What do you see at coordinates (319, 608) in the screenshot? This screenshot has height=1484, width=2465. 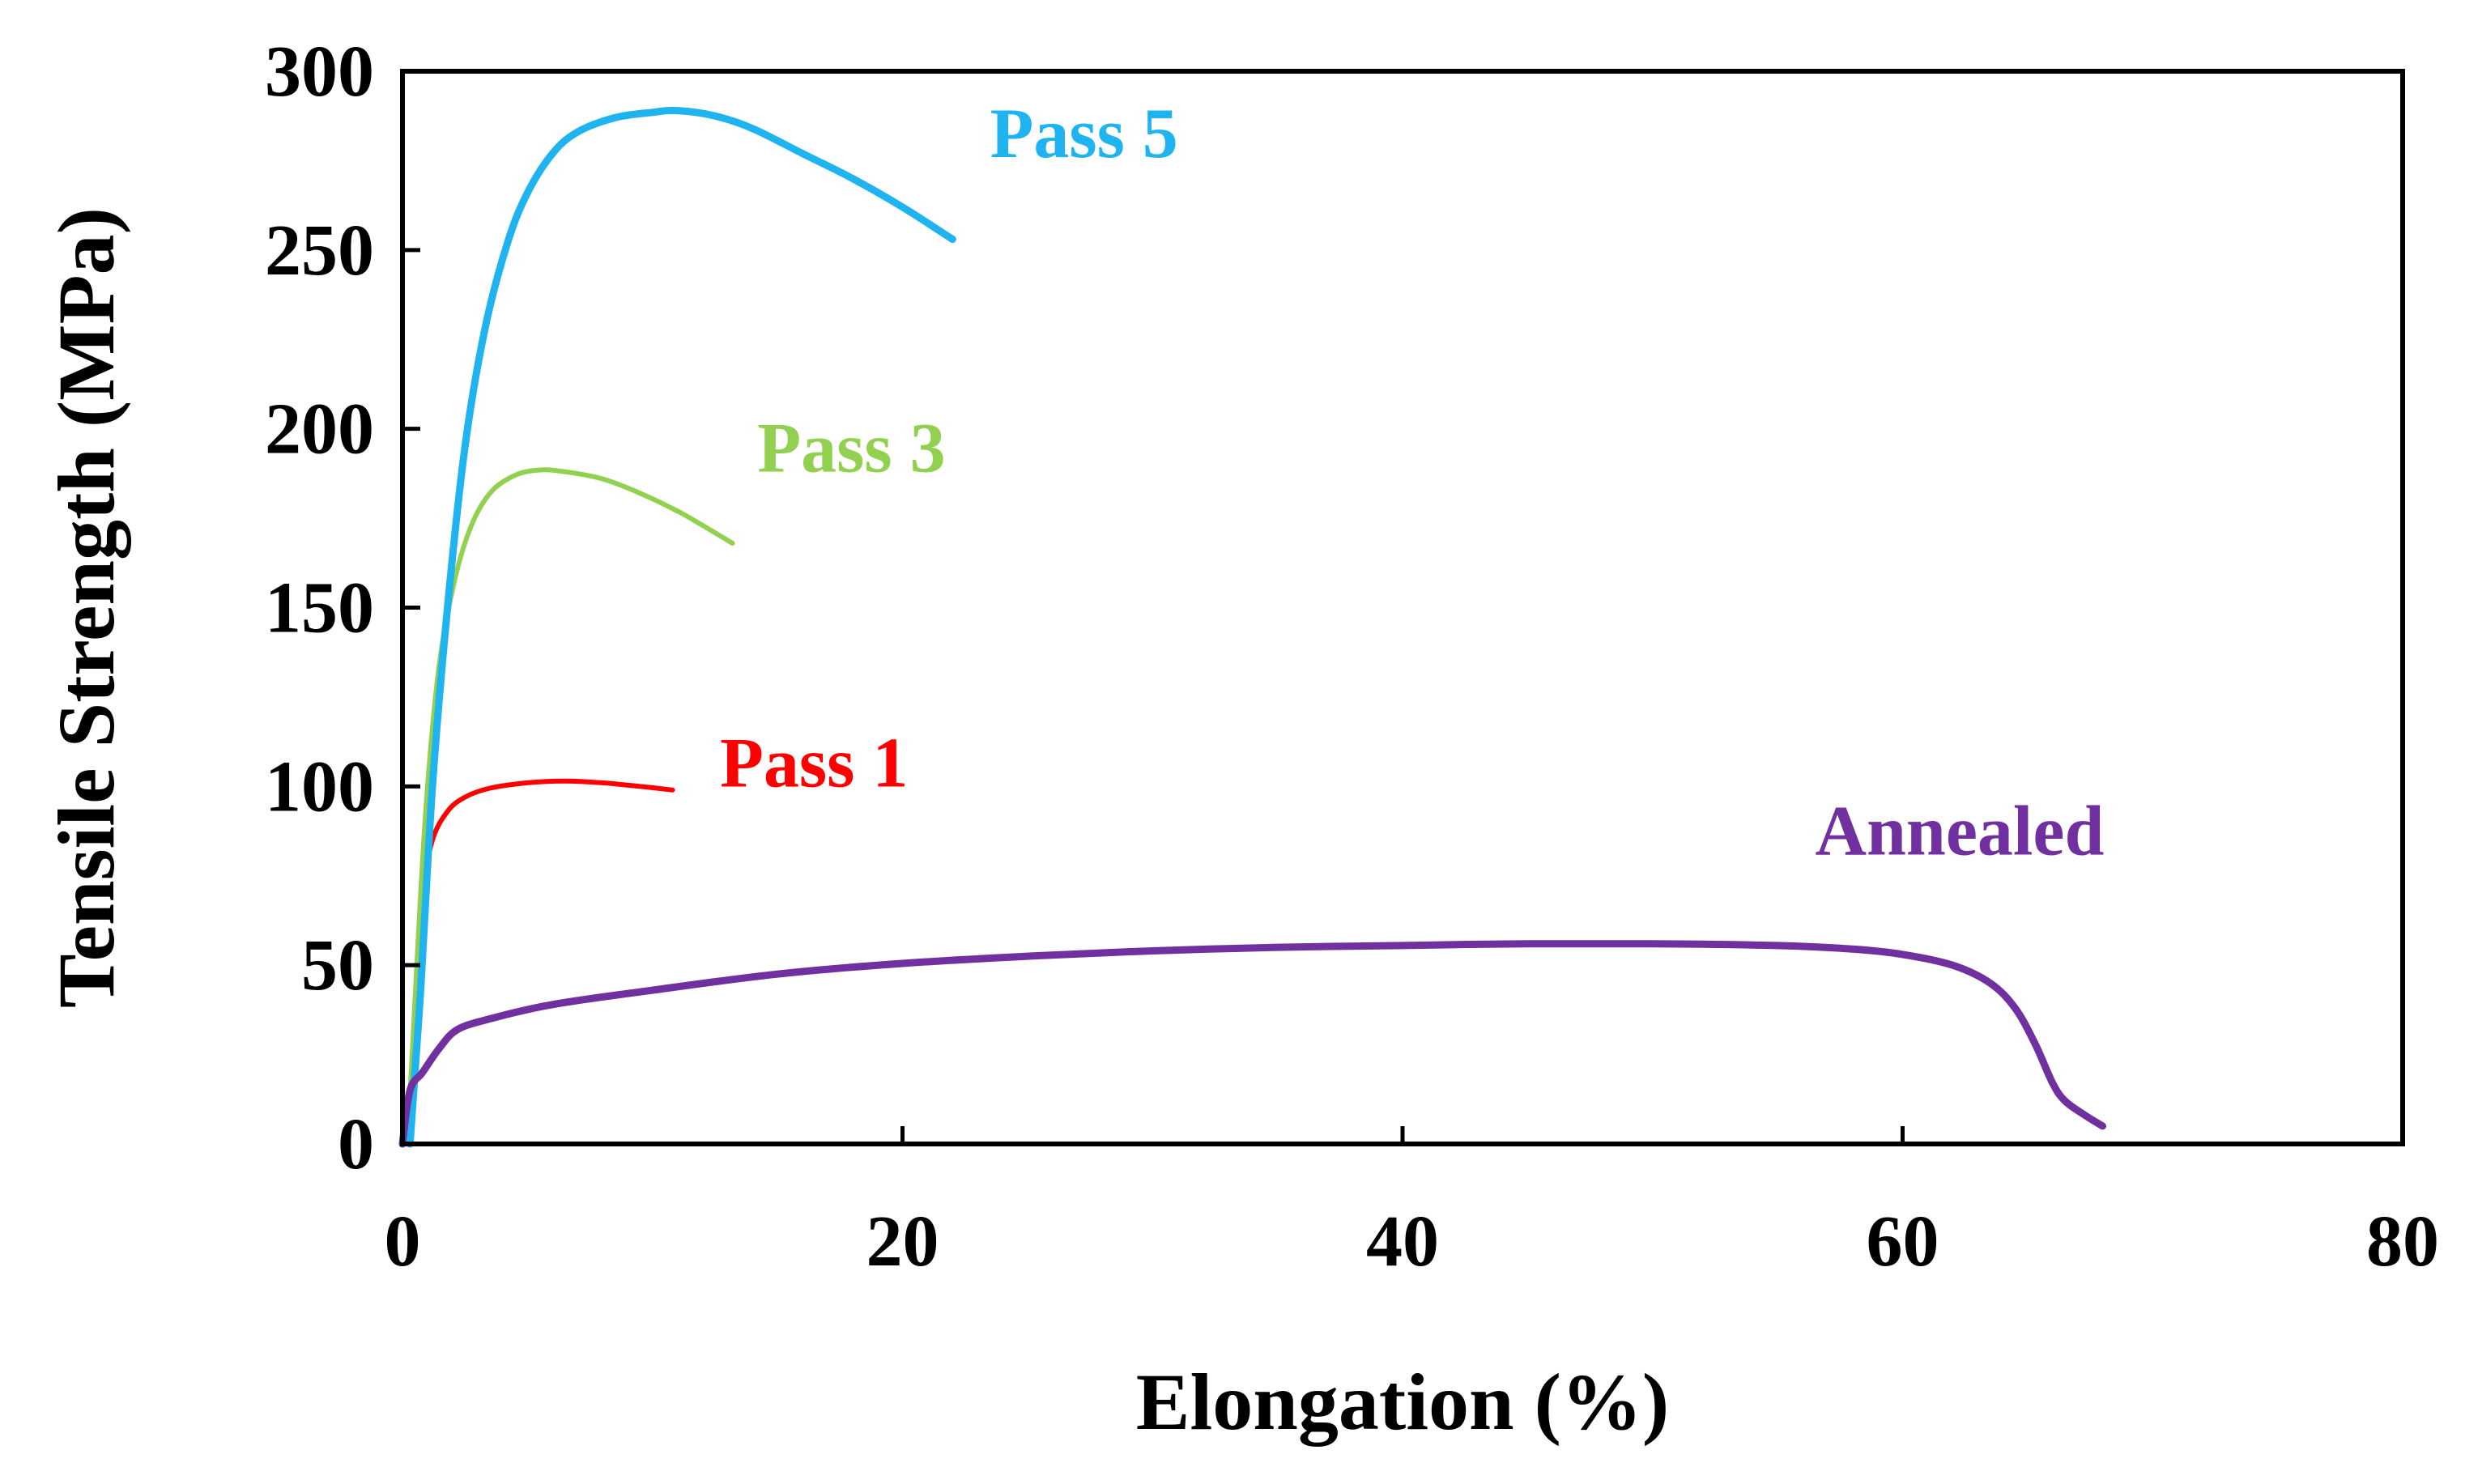 I see `y-tick-label: 150` at bounding box center [319, 608].